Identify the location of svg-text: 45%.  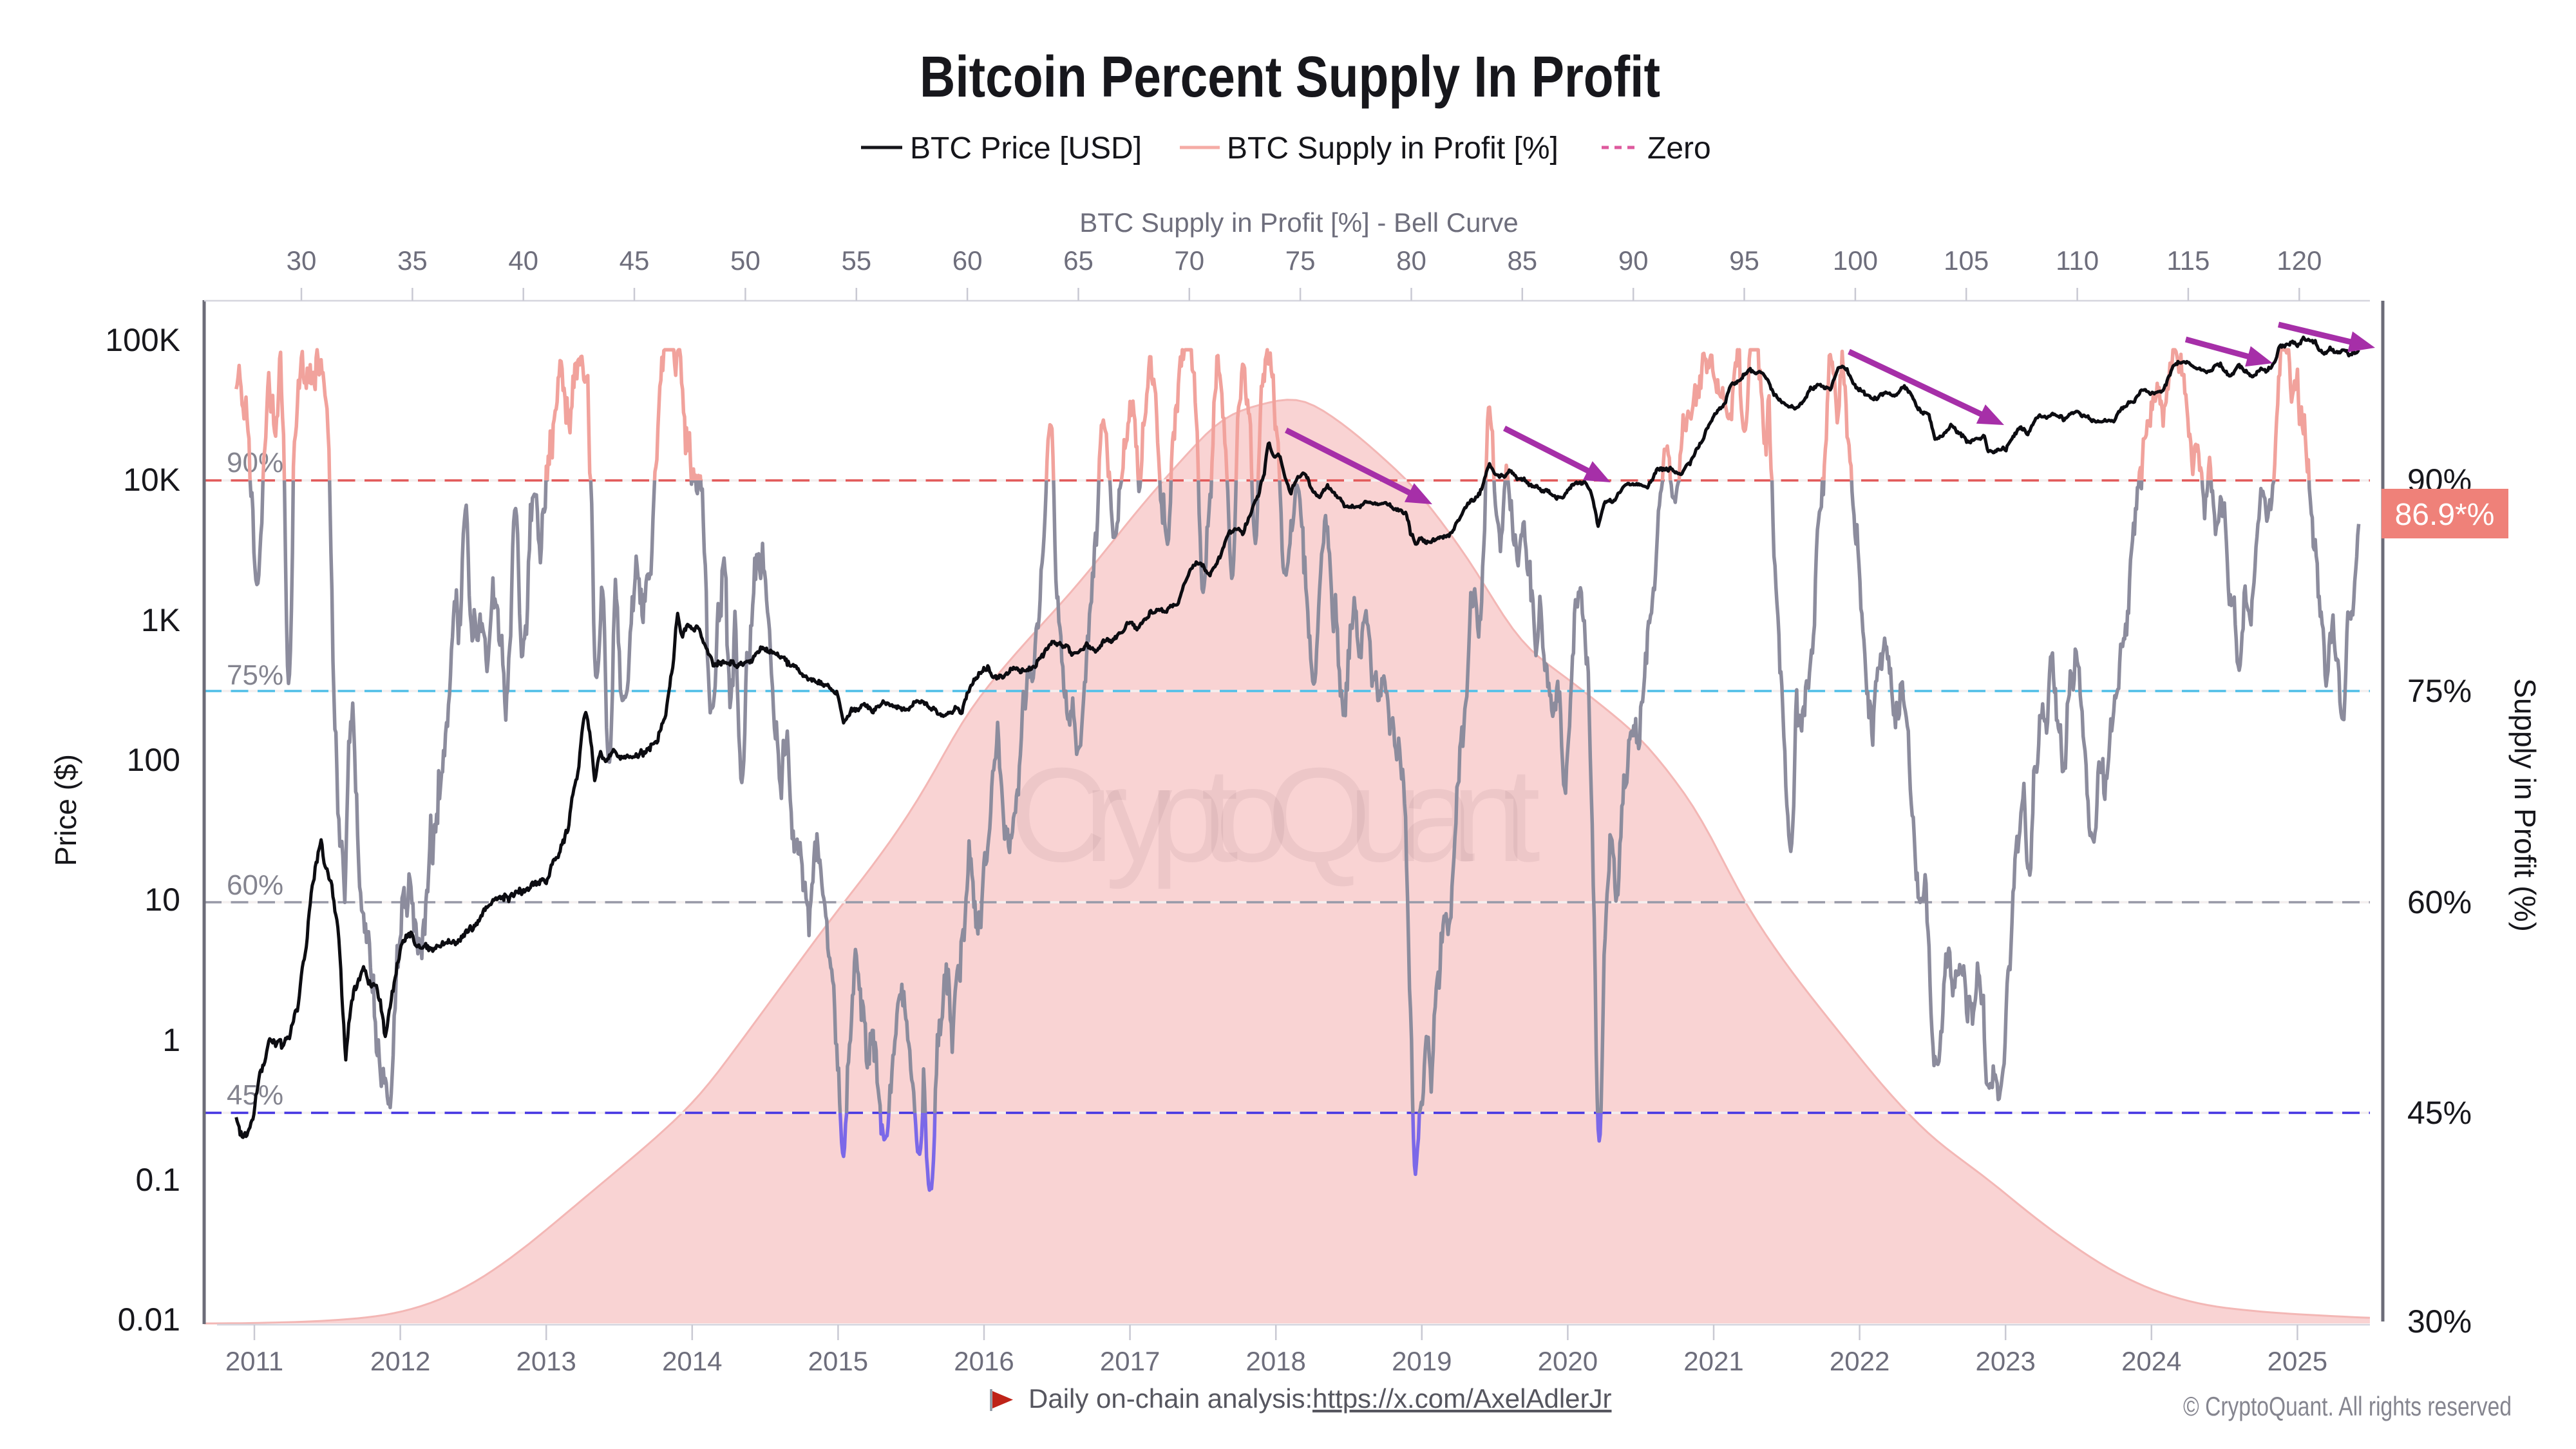
(2439, 1113).